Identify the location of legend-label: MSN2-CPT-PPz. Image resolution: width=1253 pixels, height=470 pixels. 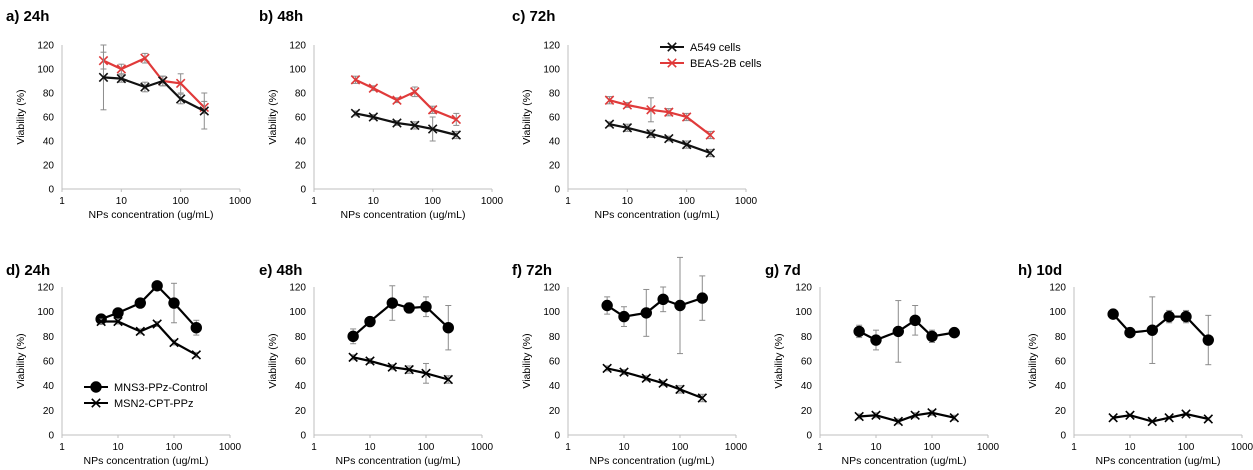
(153, 404).